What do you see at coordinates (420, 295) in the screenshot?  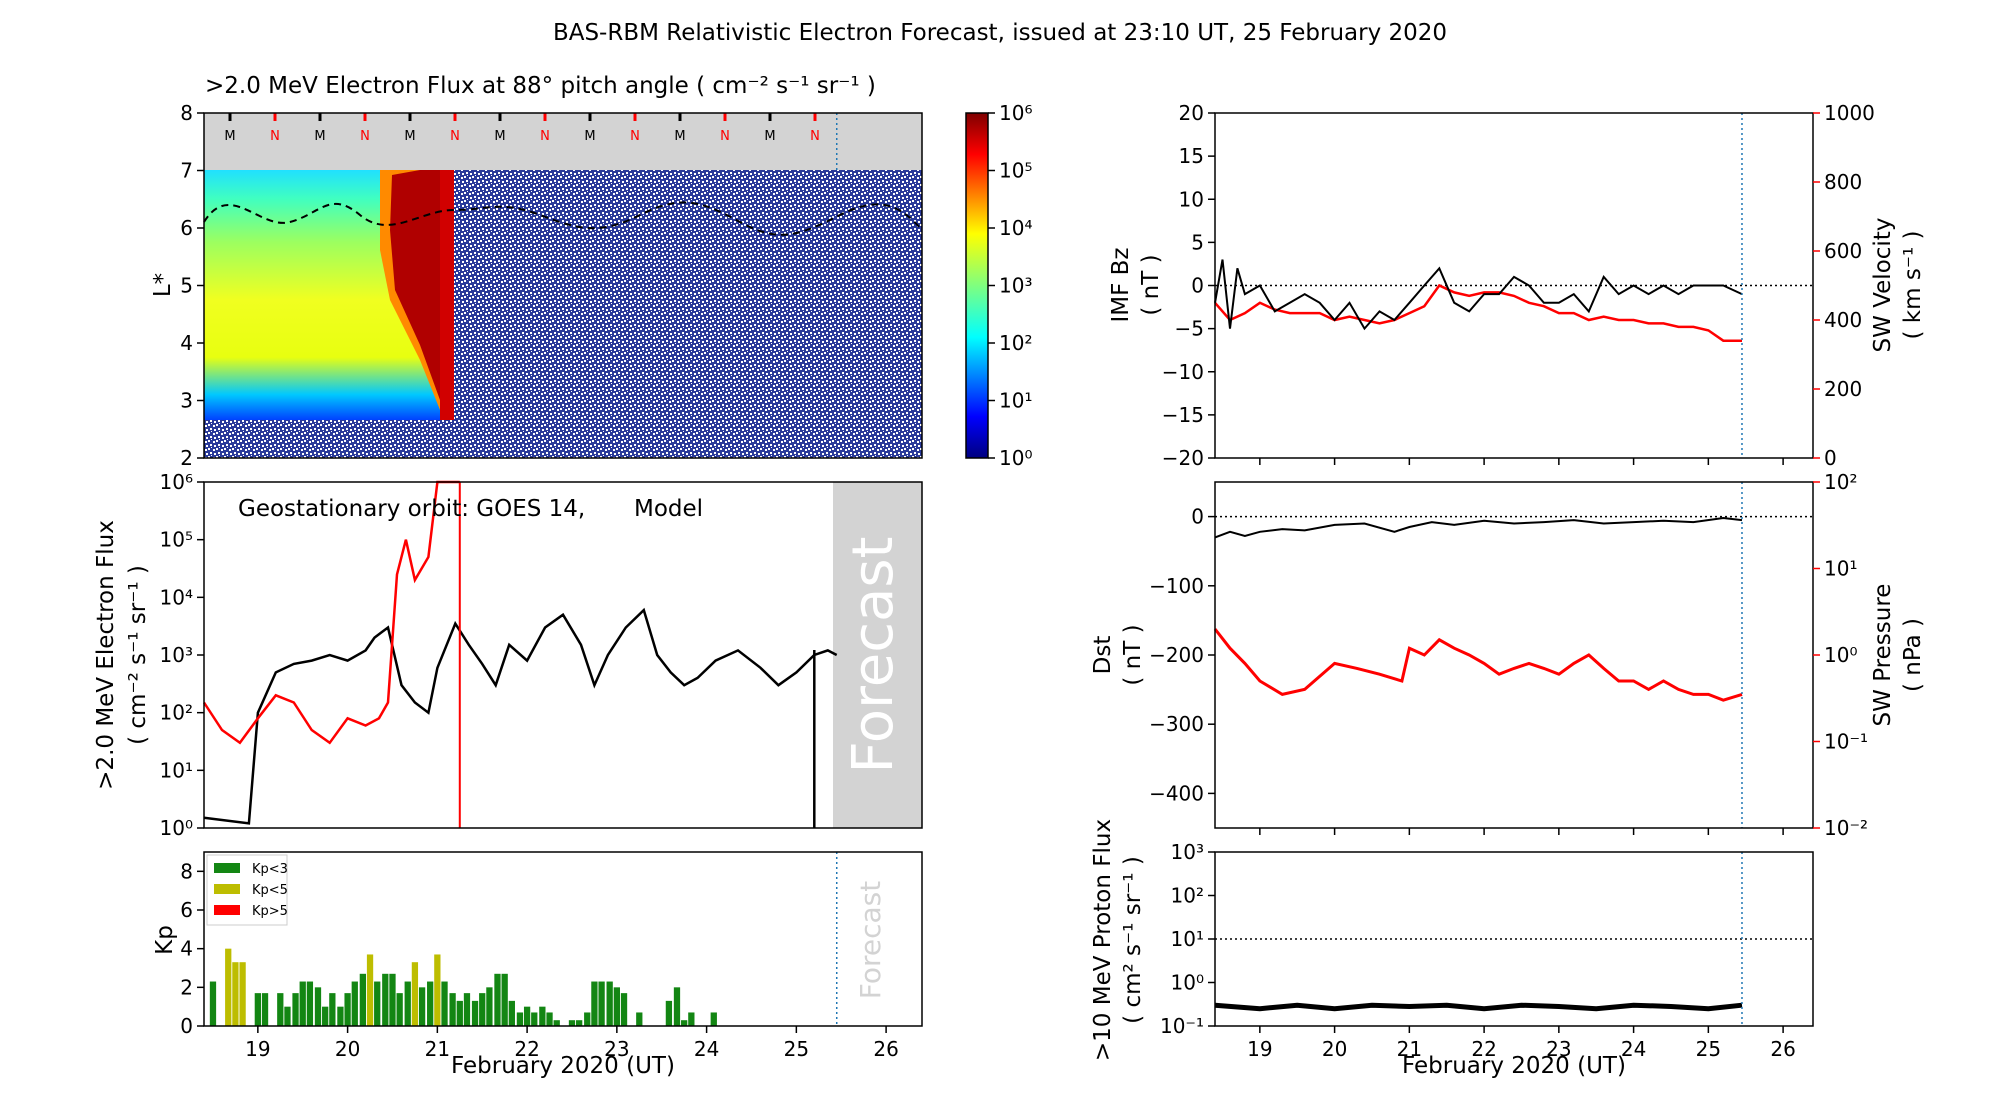 I see `flux-map-injection-red` at bounding box center [420, 295].